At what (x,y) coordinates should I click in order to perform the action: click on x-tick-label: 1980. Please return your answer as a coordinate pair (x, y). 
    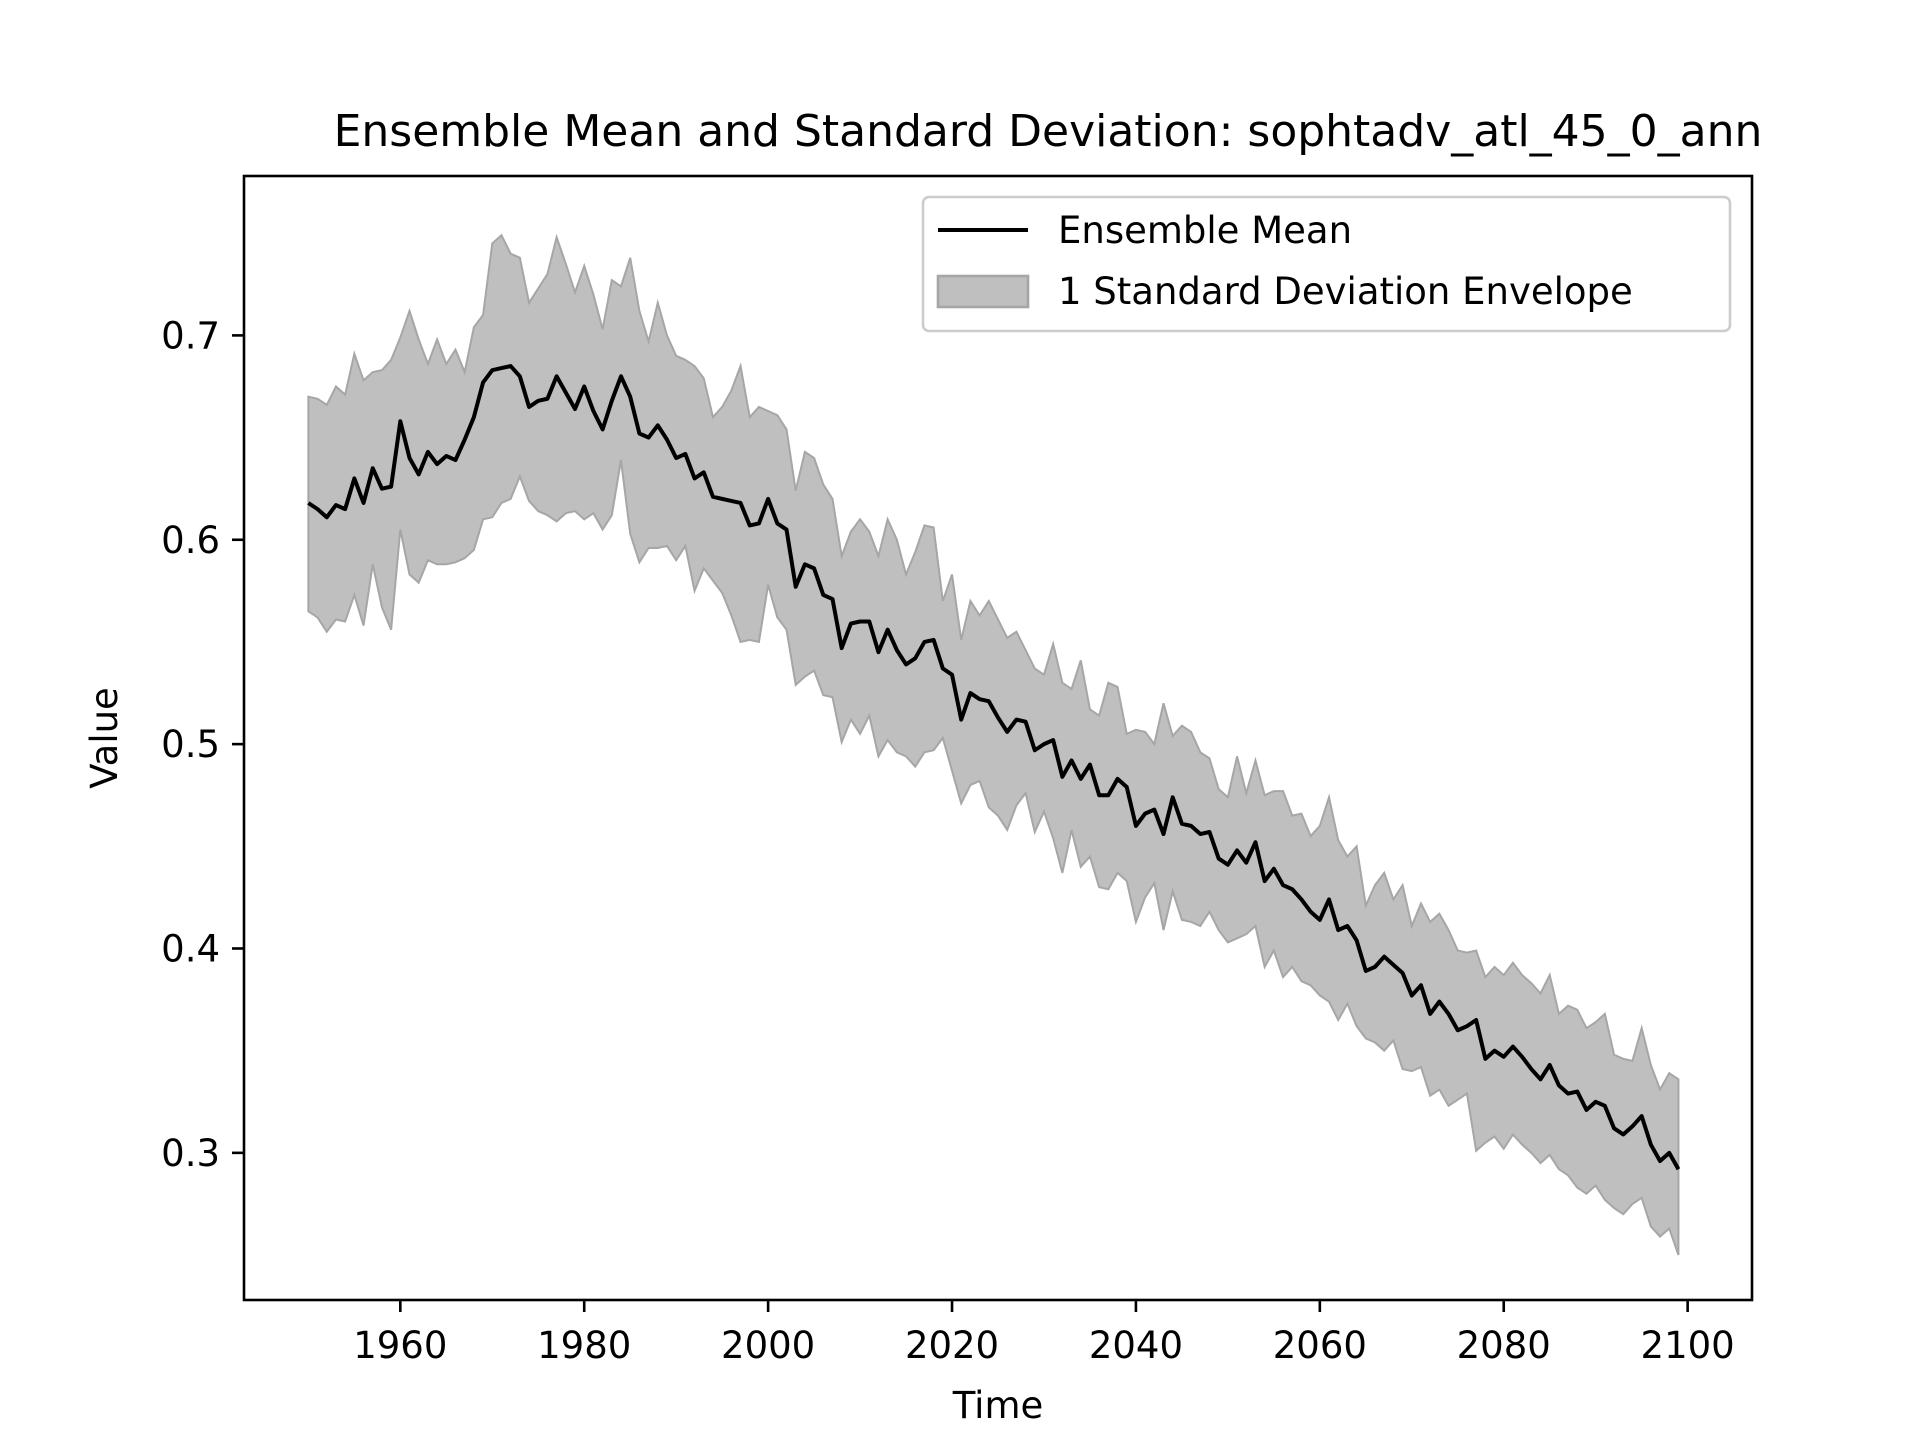
    Looking at the image, I should click on (584, 1345).